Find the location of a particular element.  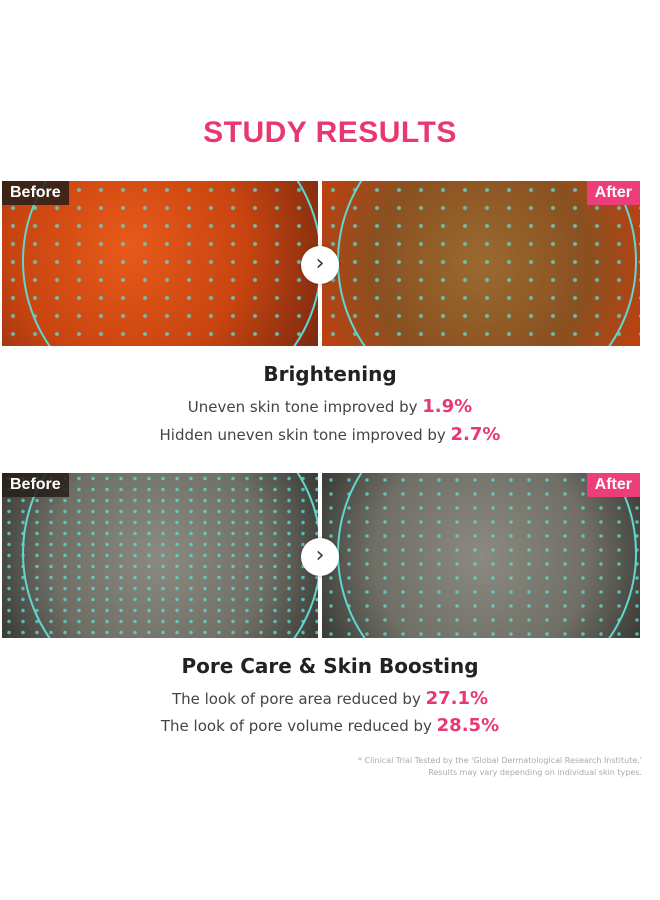

result-line: The look of pore area reduced by 27.1% is located at coordinates (330, 698).